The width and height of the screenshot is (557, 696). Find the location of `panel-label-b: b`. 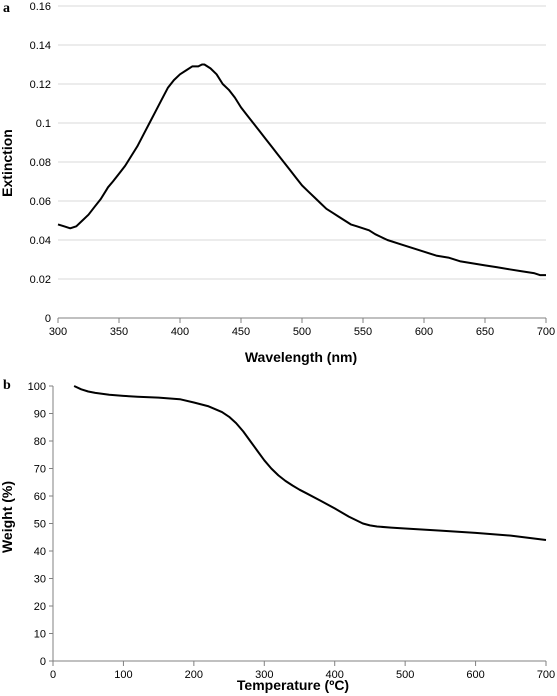

panel-label-b: b is located at coordinates (7, 385).